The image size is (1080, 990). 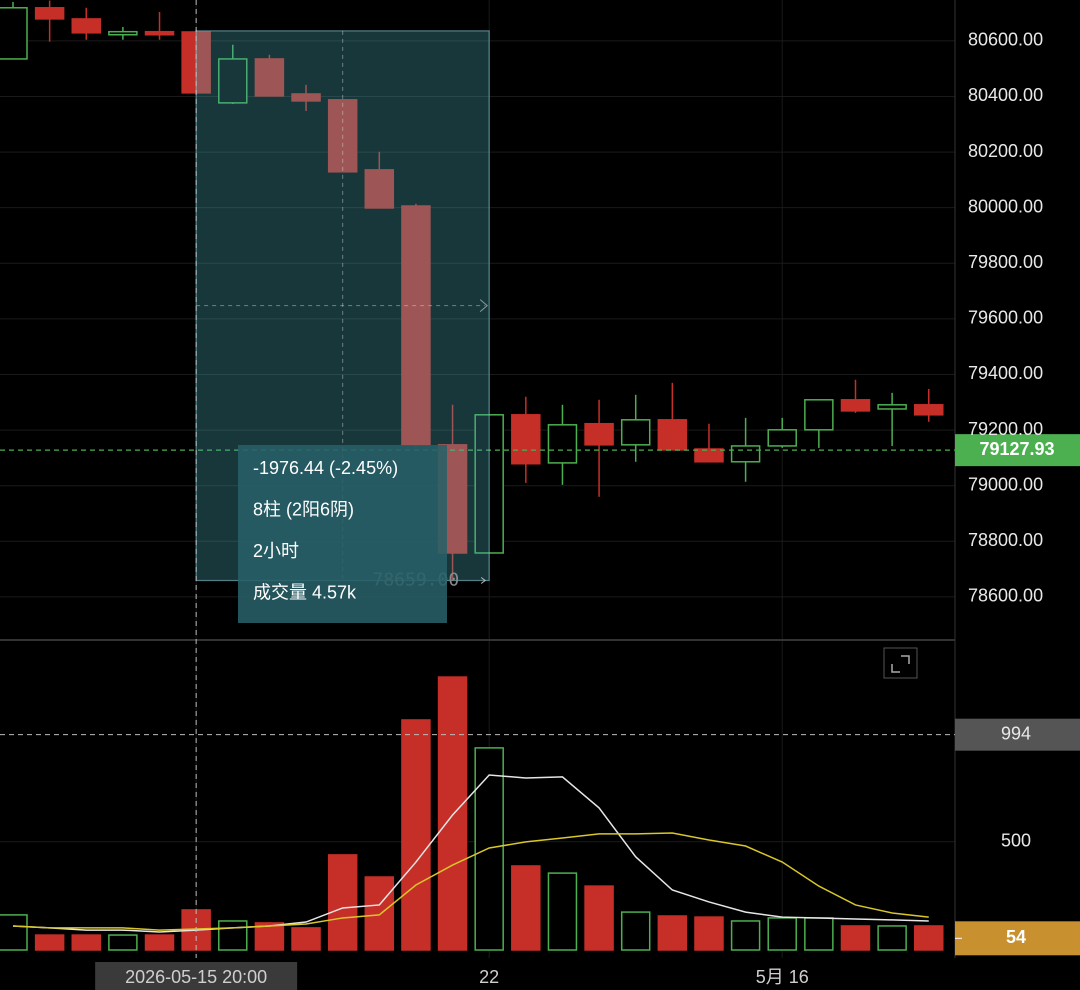 I want to click on y-tick-label: 80600.00, so click(x=1005, y=40).